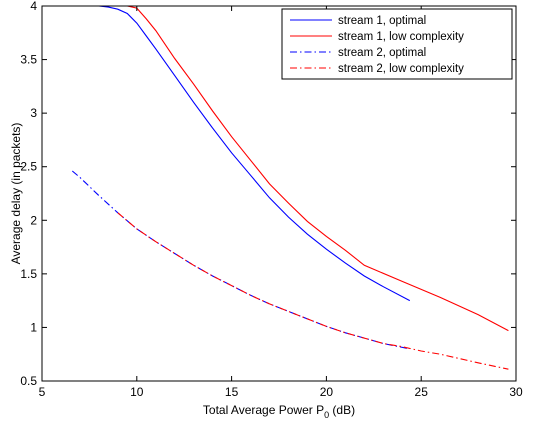 The width and height of the screenshot is (542, 430). I want to click on y-tick-label: 3, so click(33, 113).